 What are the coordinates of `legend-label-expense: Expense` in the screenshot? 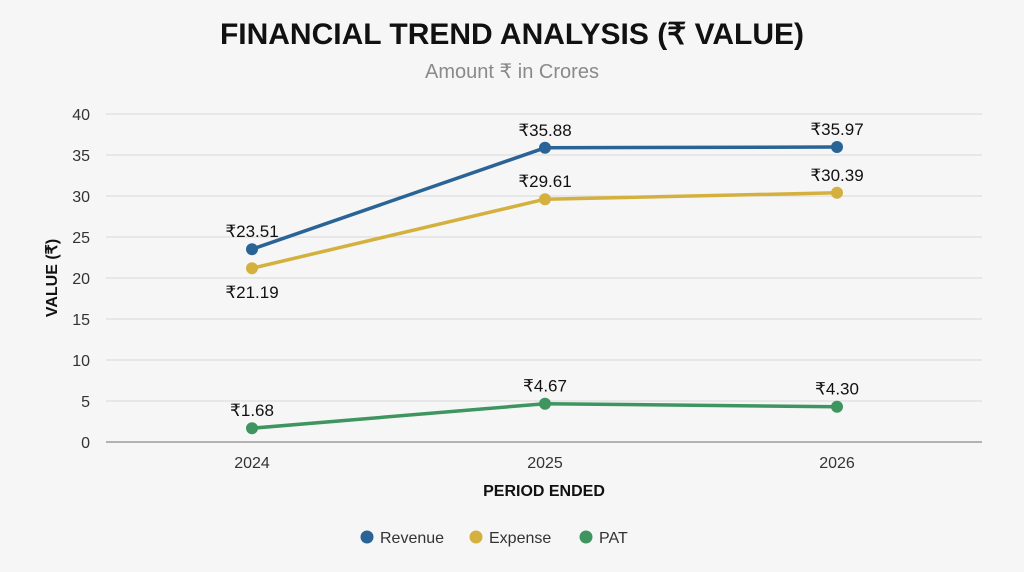 It's located at (520, 538).